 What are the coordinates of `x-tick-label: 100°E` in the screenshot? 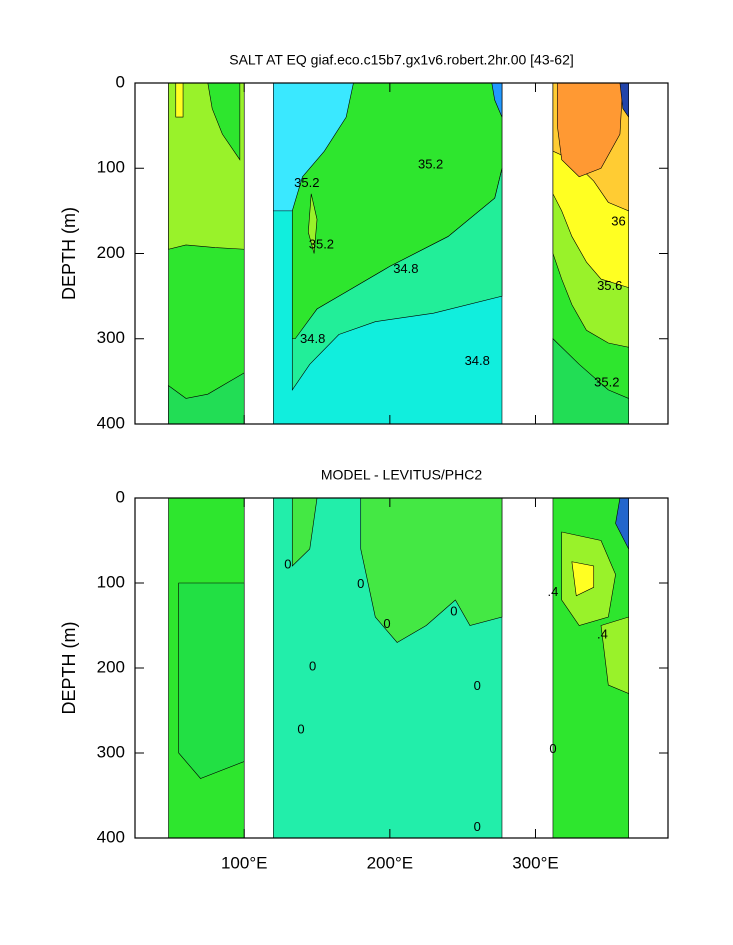 It's located at (244, 862).